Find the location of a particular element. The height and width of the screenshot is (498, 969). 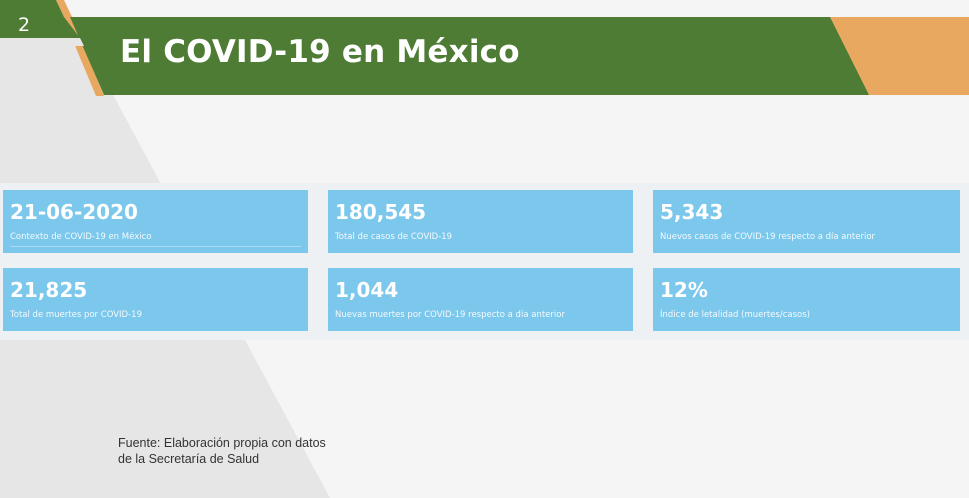

title-banner is located at coordinates (469, 56).